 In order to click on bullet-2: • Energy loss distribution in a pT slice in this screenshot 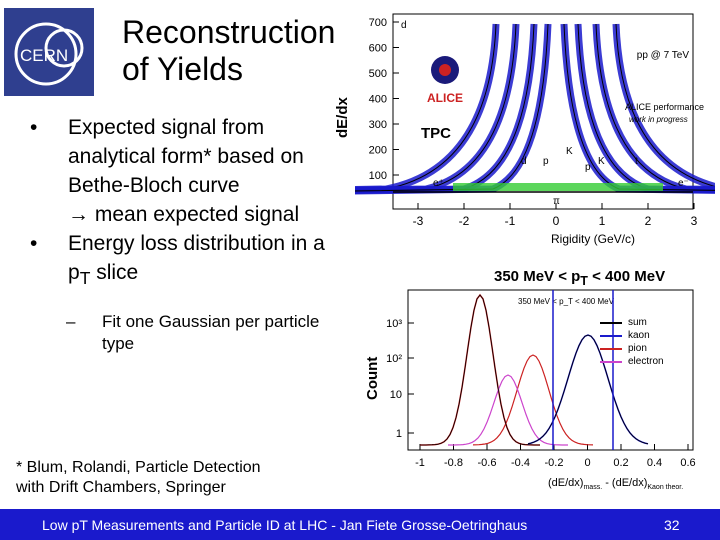, I will do `click(180, 261)`.